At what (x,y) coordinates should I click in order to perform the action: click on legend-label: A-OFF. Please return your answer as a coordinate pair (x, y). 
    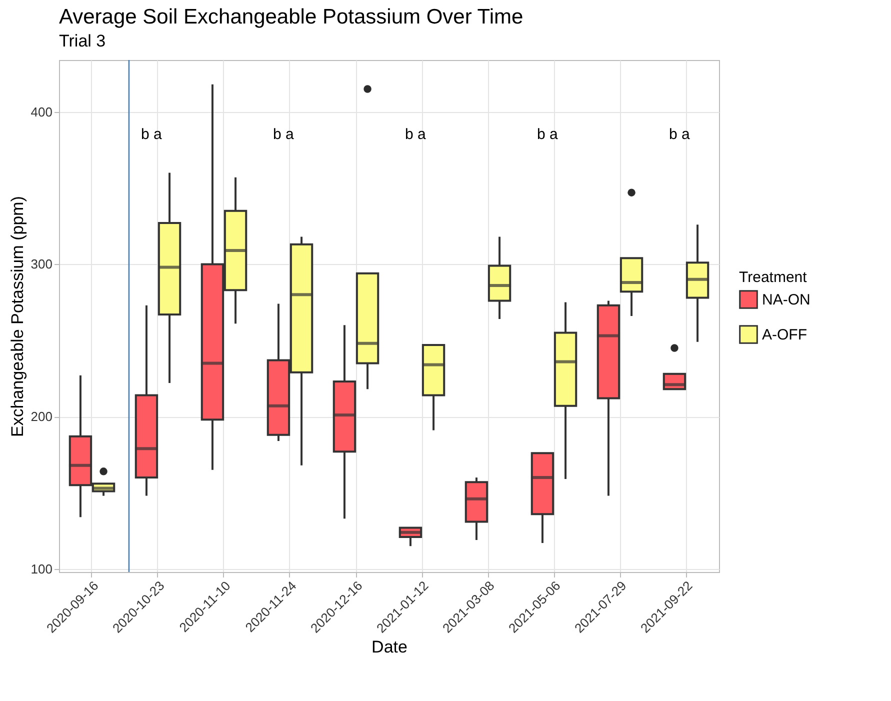
    Looking at the image, I should click on (784, 335).